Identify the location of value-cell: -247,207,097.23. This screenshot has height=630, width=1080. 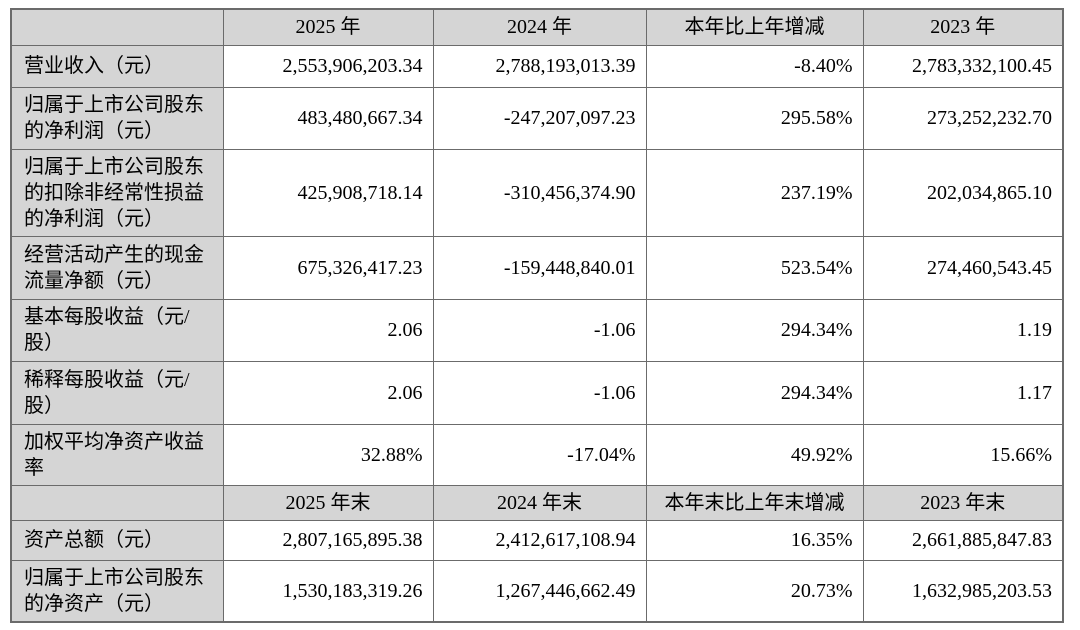
(539, 118).